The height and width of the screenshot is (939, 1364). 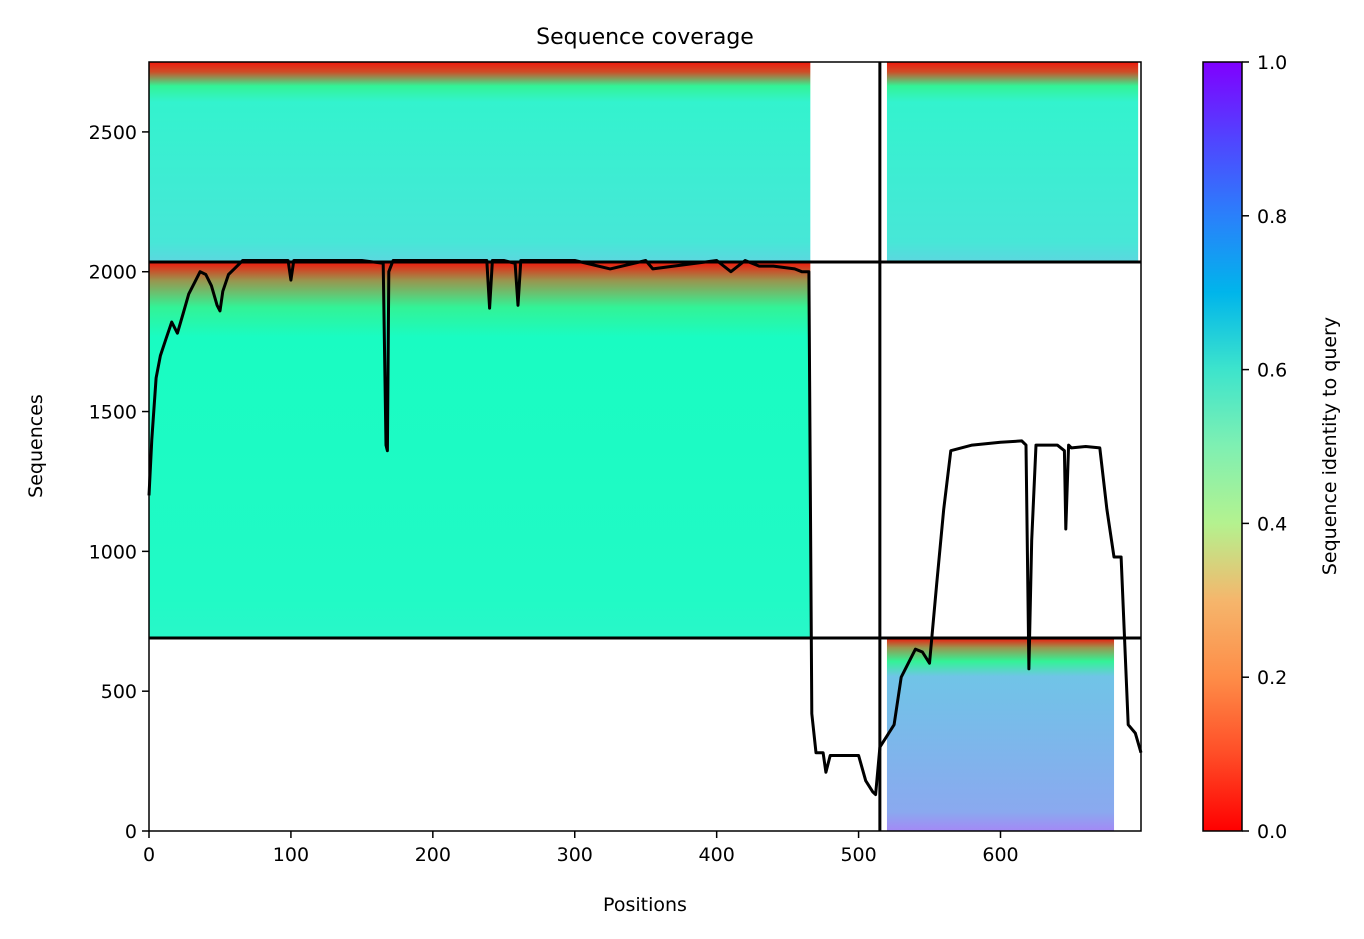 I want to click on y-axis-label: Sequences, so click(x=36, y=446).